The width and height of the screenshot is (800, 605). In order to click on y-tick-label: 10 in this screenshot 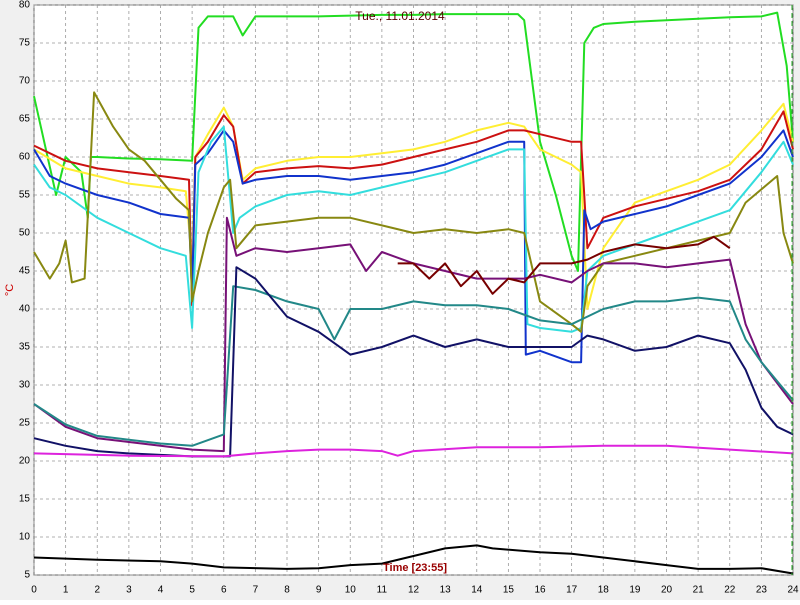, I will do `click(25, 537)`.